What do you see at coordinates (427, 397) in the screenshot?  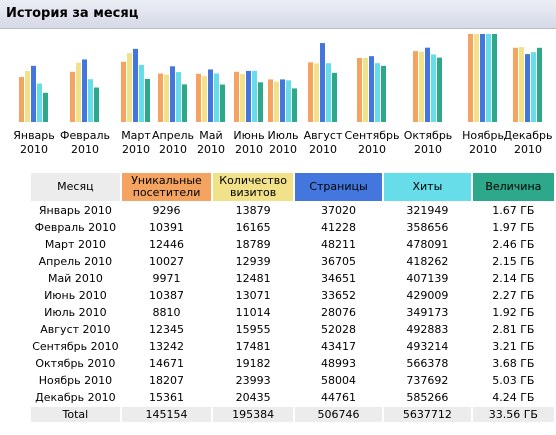 I see `cell-hits: 585266` at bounding box center [427, 397].